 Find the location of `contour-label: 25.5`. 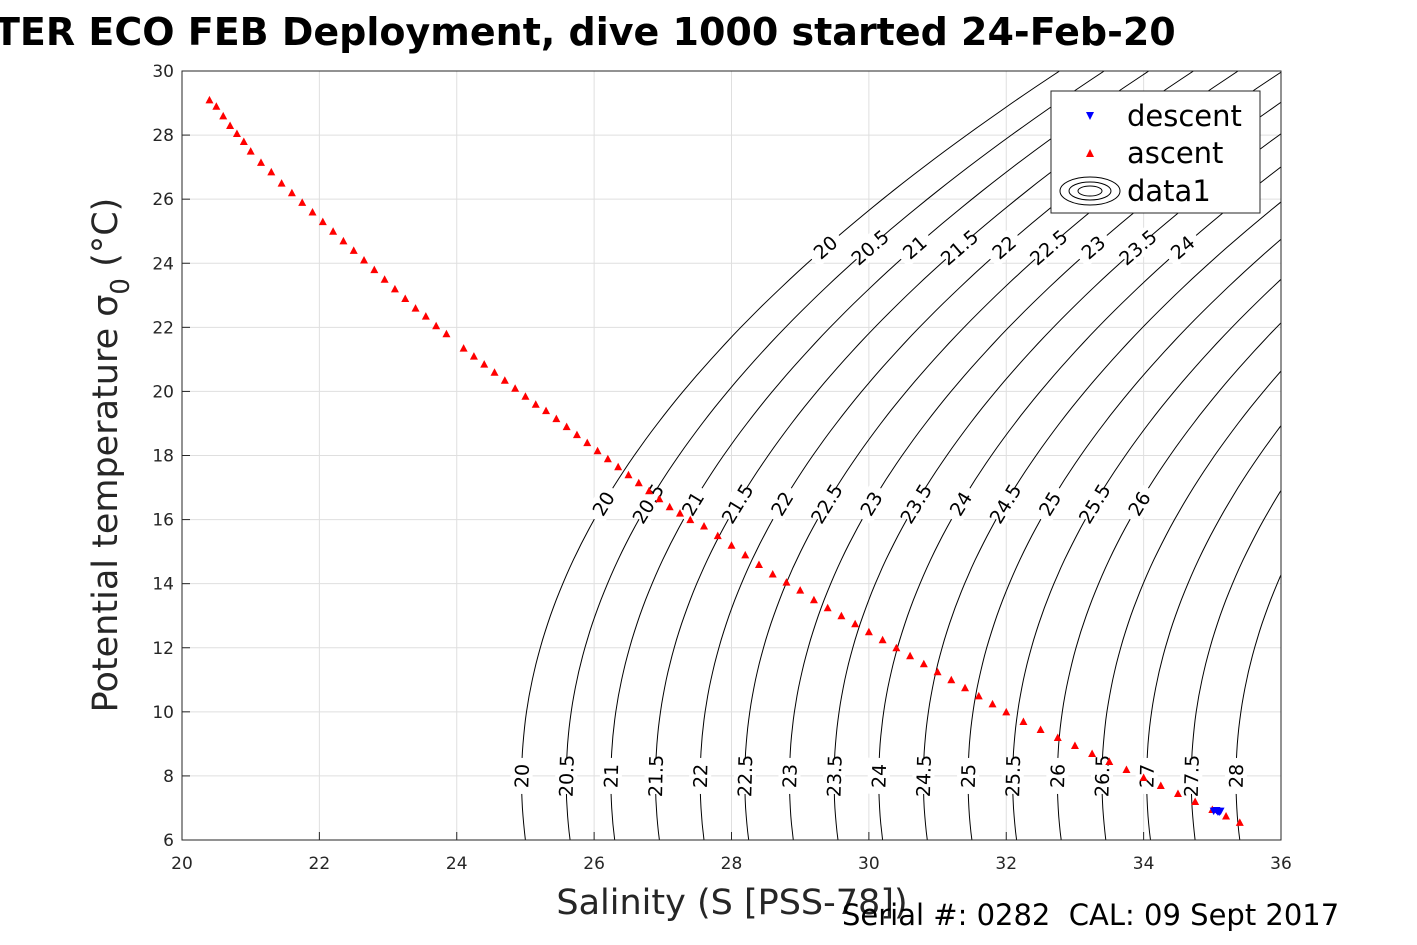

contour-label: 25.5 is located at coordinates (1013, 776).